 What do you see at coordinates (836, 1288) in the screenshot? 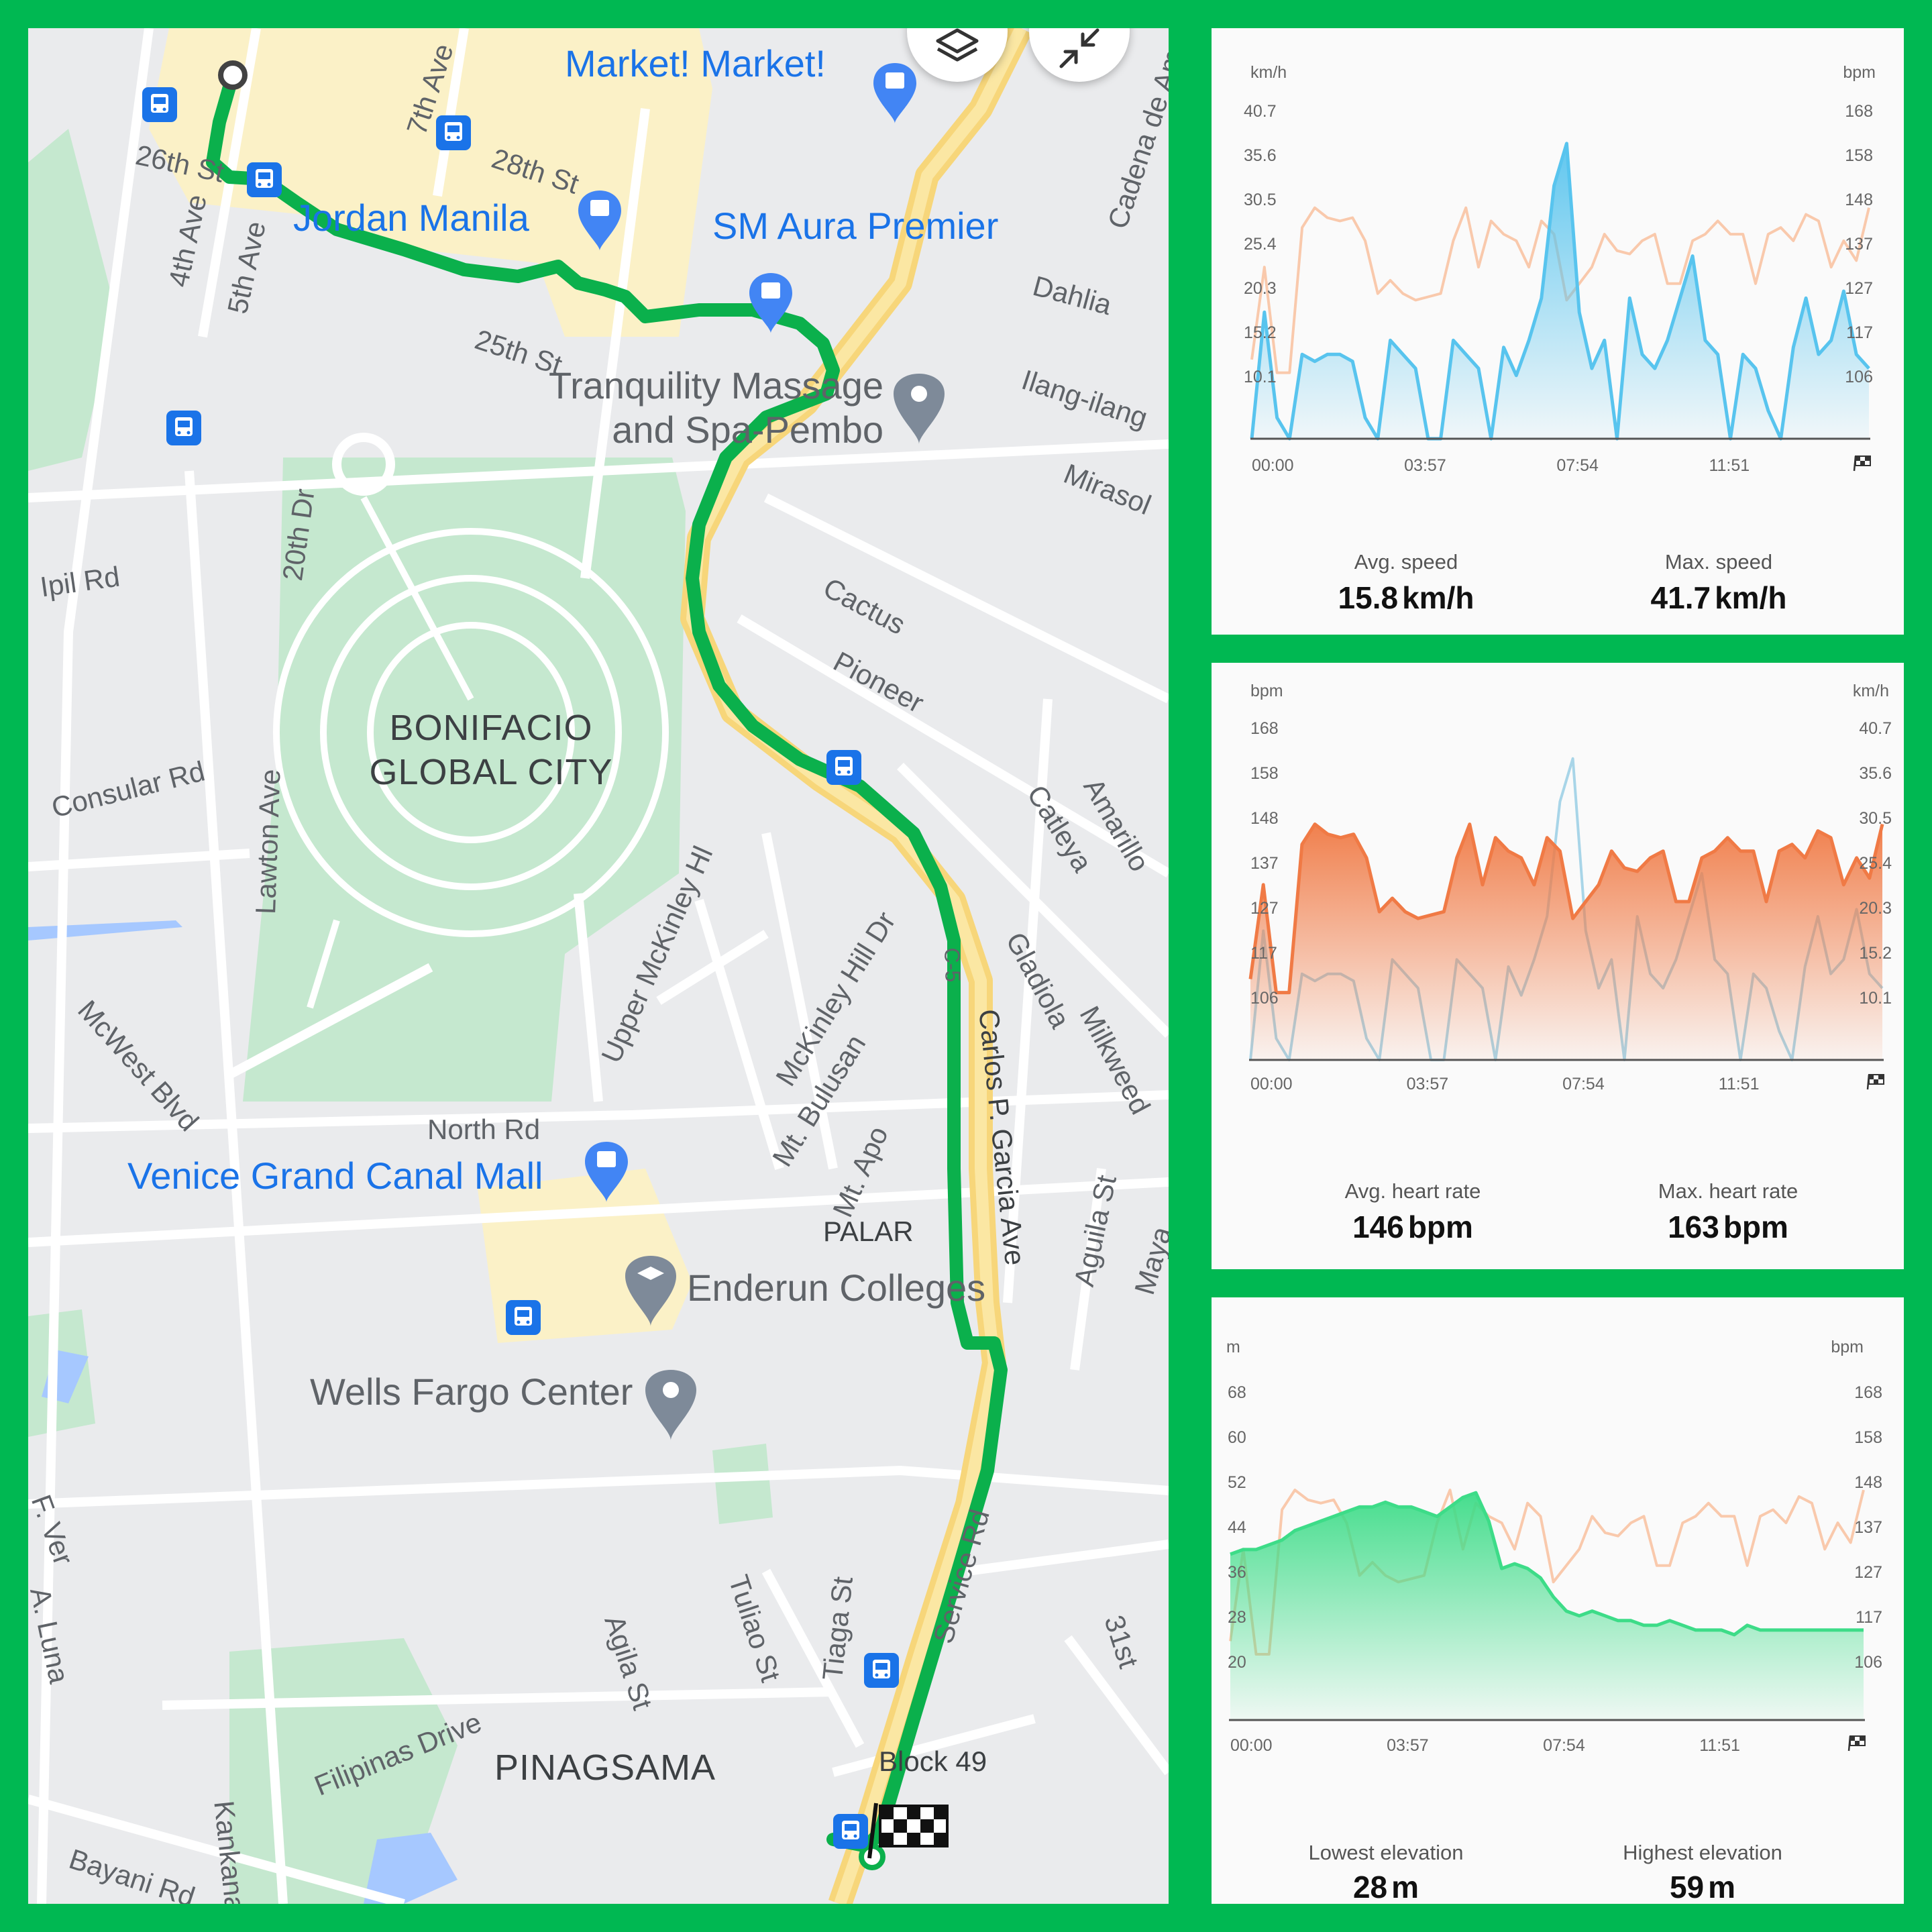
I see `poi-label: Enderun Colleges` at bounding box center [836, 1288].